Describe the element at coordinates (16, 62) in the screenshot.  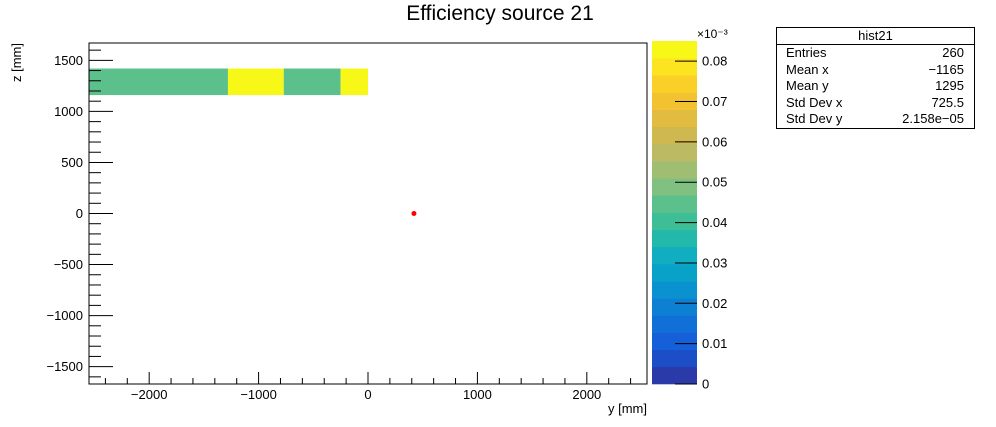
I see `y-axis-label: z [mm]` at that location.